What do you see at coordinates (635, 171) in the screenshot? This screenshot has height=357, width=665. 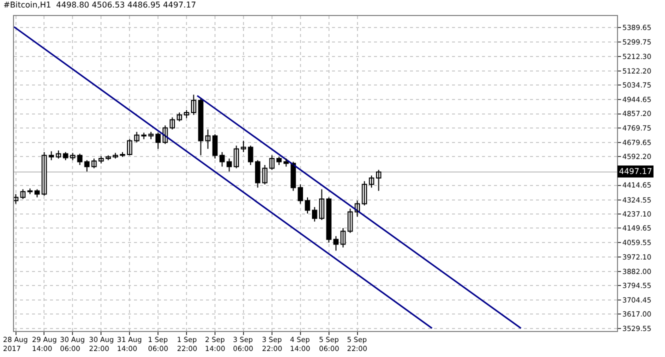 I see `ref-line-label: 4497.17` at bounding box center [635, 171].